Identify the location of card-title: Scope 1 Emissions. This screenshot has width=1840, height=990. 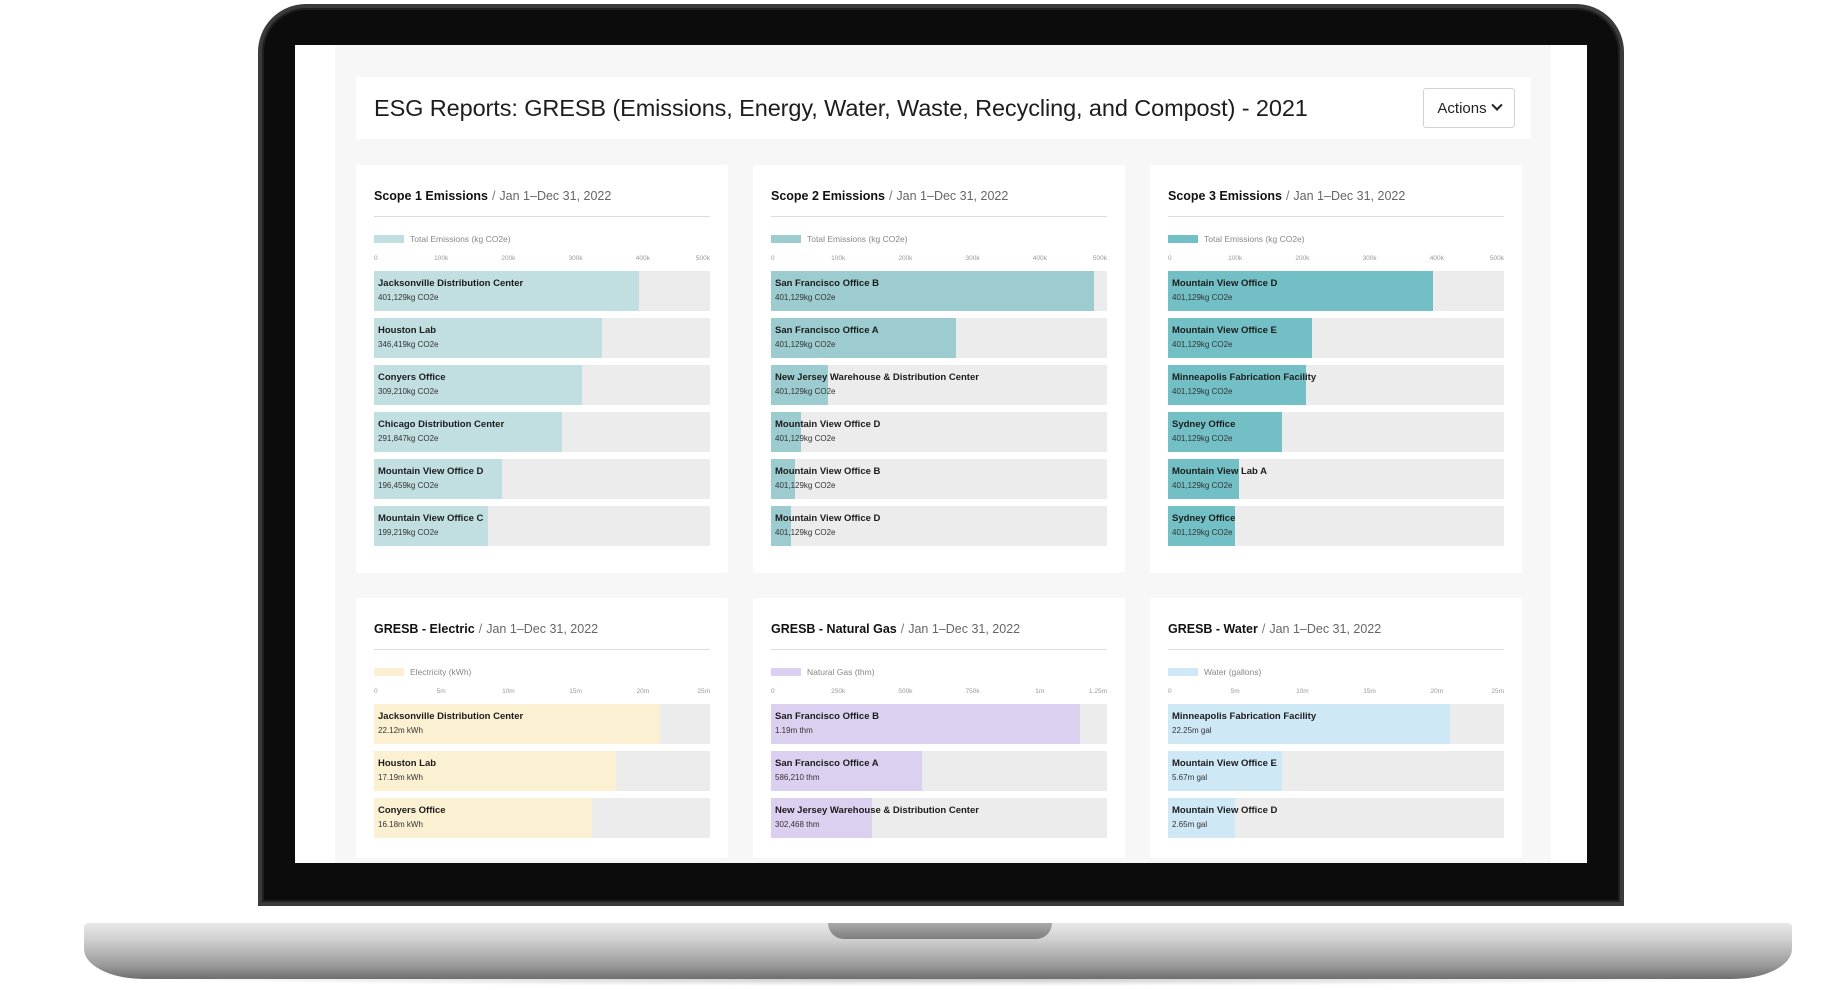
(431, 196).